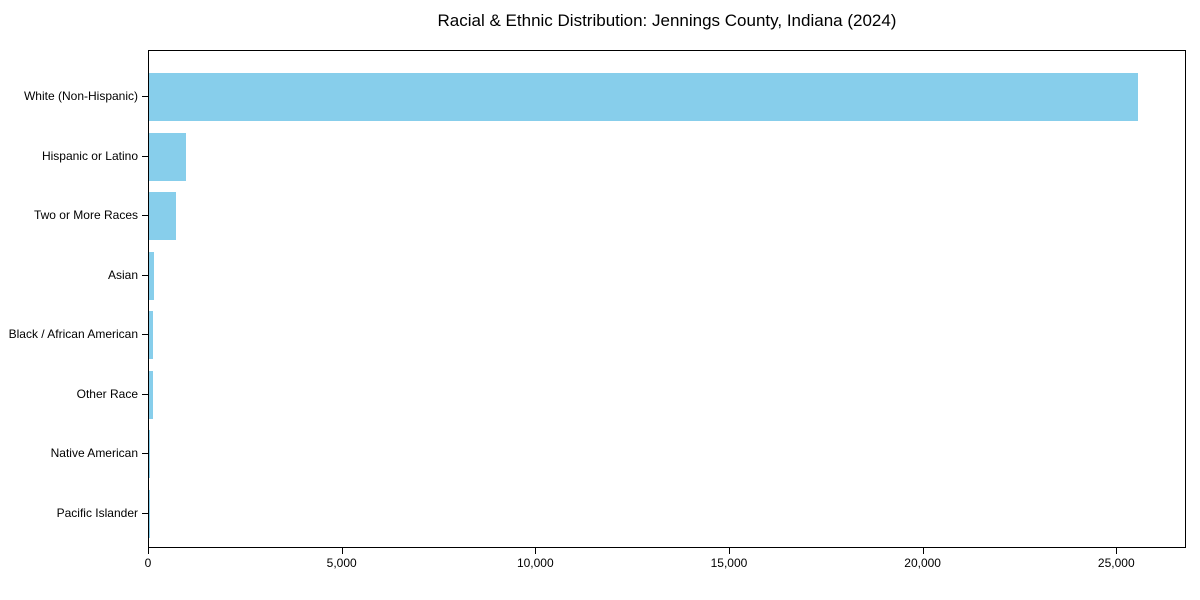  I want to click on x-tick-label: 10,000, so click(535, 563).